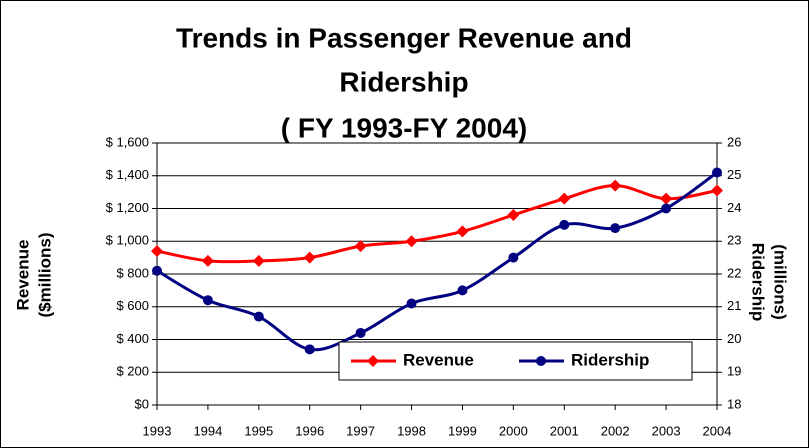 The image size is (809, 448). I want to click on chart-title: Ridership, so click(403, 81).